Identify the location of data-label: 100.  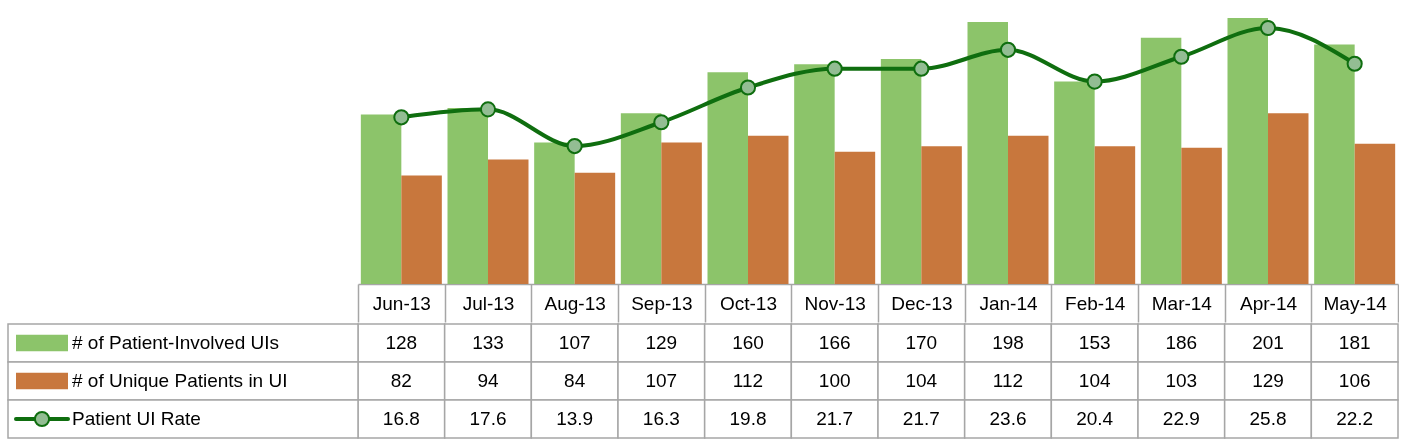
(834, 380).